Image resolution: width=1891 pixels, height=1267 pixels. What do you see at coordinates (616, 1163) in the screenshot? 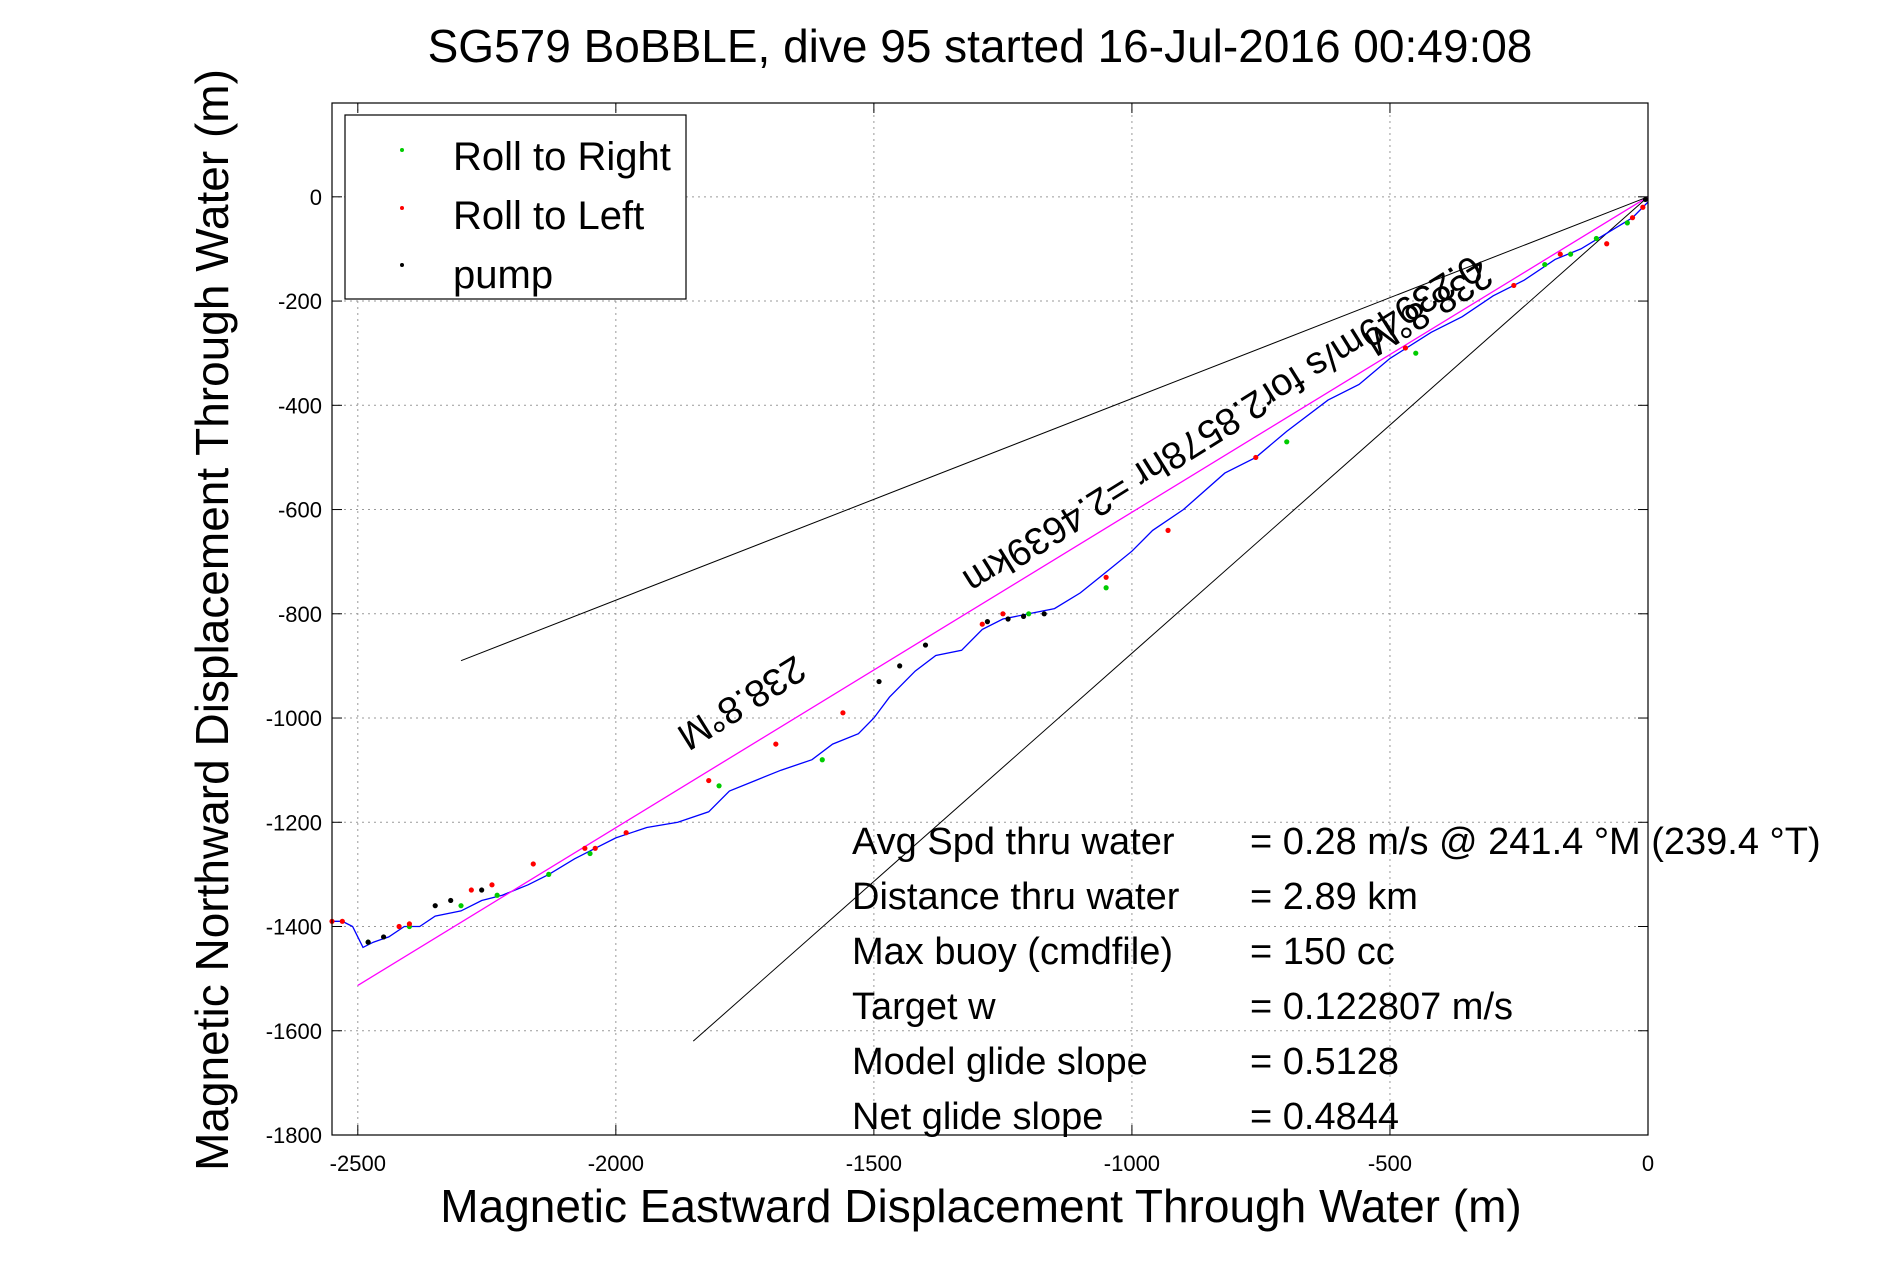
I see `x-tick-label: -2000` at bounding box center [616, 1163].